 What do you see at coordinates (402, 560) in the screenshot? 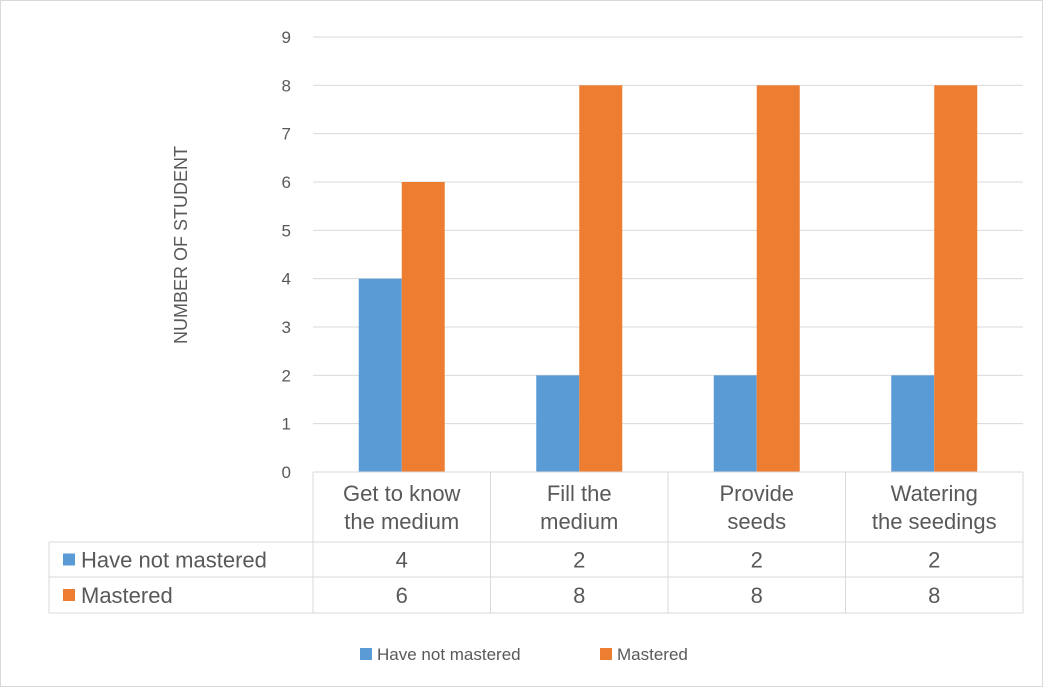
I see `data-table-value: 4` at bounding box center [402, 560].